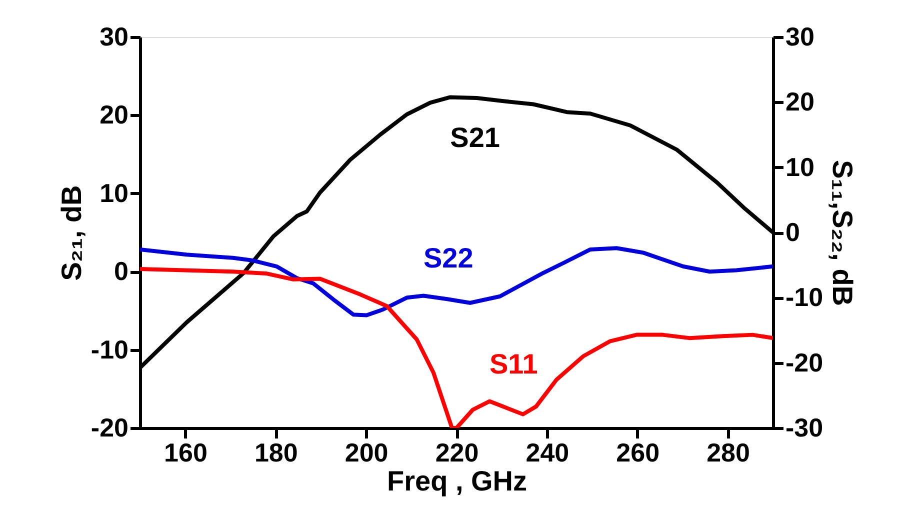 The image size is (905, 515). I want to click on y2-tick-label: 0, so click(793, 232).